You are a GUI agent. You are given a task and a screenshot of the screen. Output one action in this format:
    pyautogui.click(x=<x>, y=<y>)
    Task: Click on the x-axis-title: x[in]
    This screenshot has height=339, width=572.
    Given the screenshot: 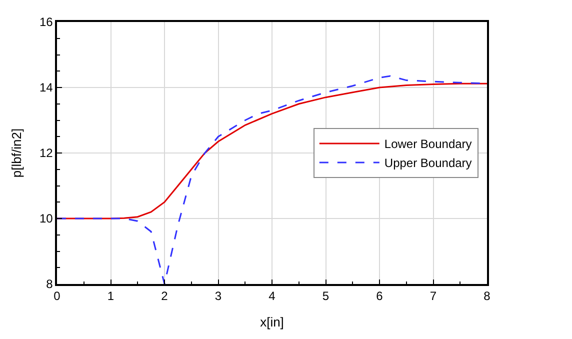 What is the action you would take?
    pyautogui.click(x=272, y=322)
    